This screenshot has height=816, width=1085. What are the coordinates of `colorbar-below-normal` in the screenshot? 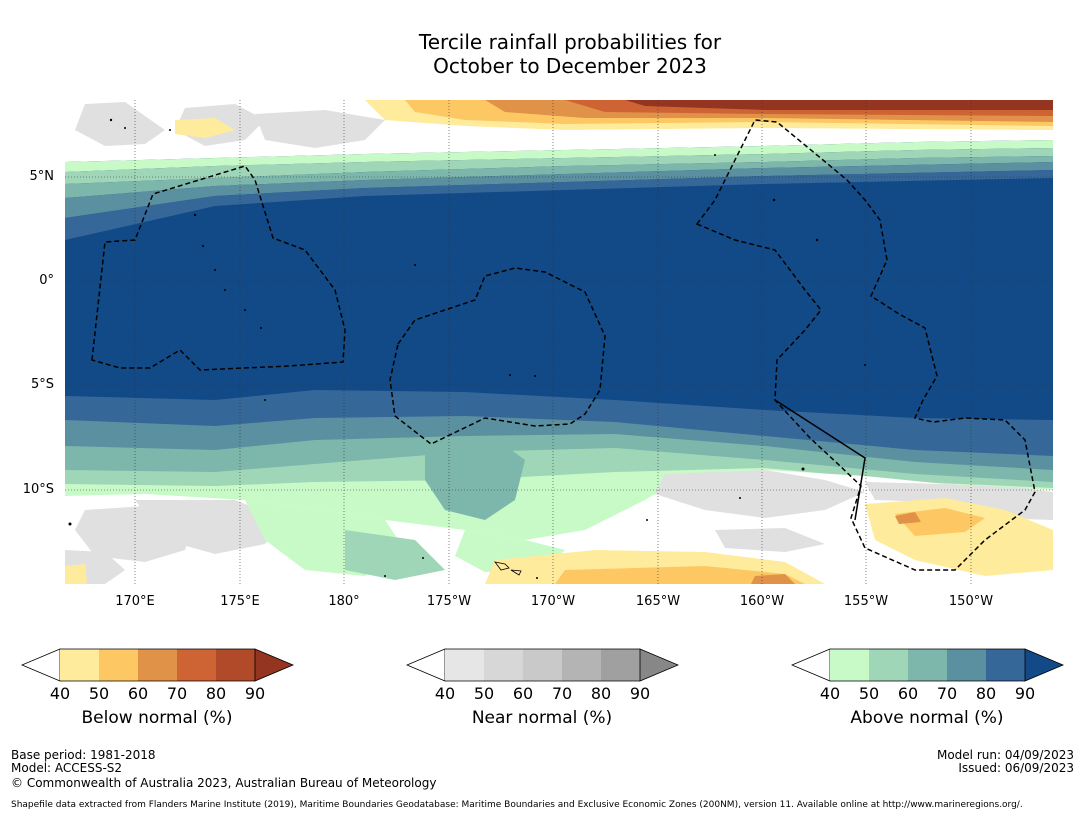 It's located at (157, 665).